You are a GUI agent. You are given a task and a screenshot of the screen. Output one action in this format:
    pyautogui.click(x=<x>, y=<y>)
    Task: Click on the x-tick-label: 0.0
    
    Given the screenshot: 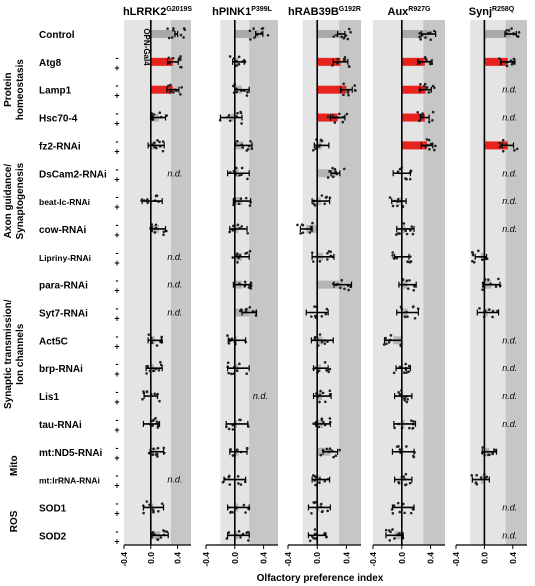 What is the action you would take?
    pyautogui.click(x=484, y=558)
    